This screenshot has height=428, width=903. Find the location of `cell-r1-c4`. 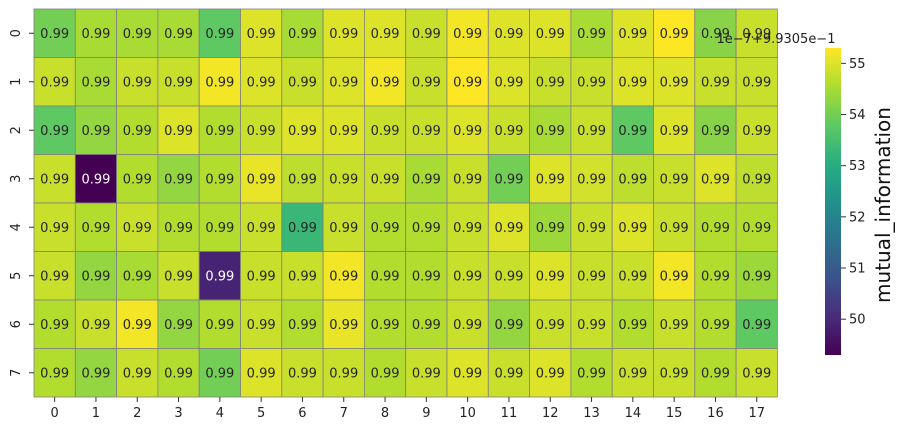

cell-r1-c4 is located at coordinates (219, 82).